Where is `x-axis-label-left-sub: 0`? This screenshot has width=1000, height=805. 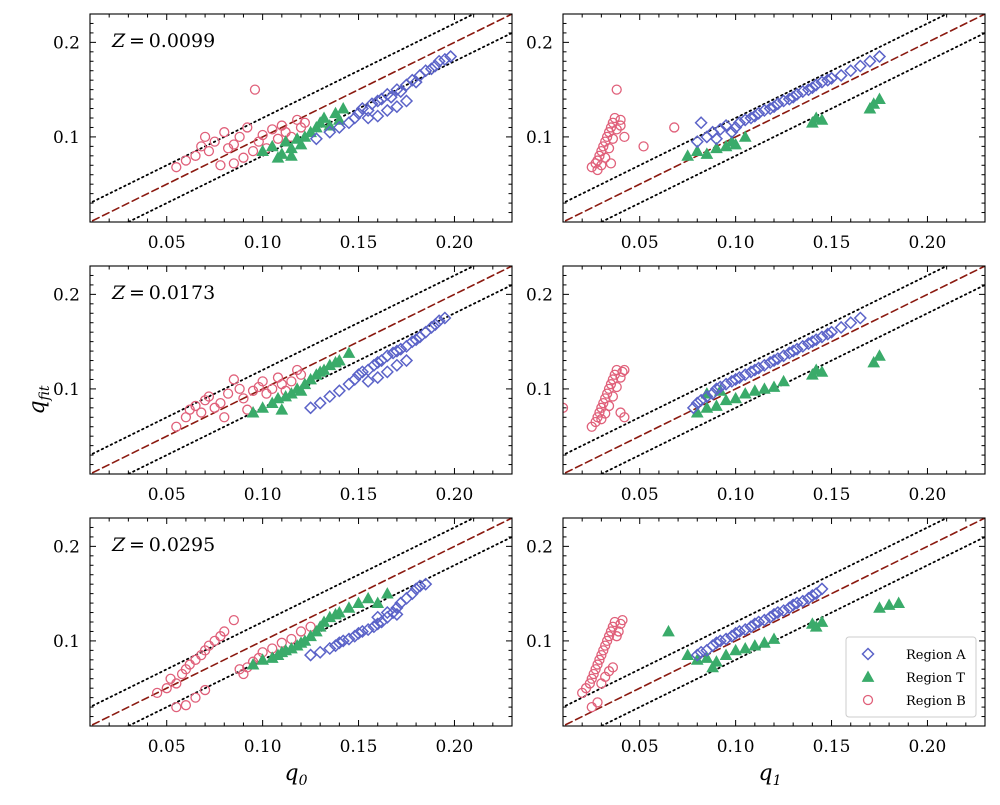
x-axis-label-left-sub: 0 is located at coordinates (303, 781).